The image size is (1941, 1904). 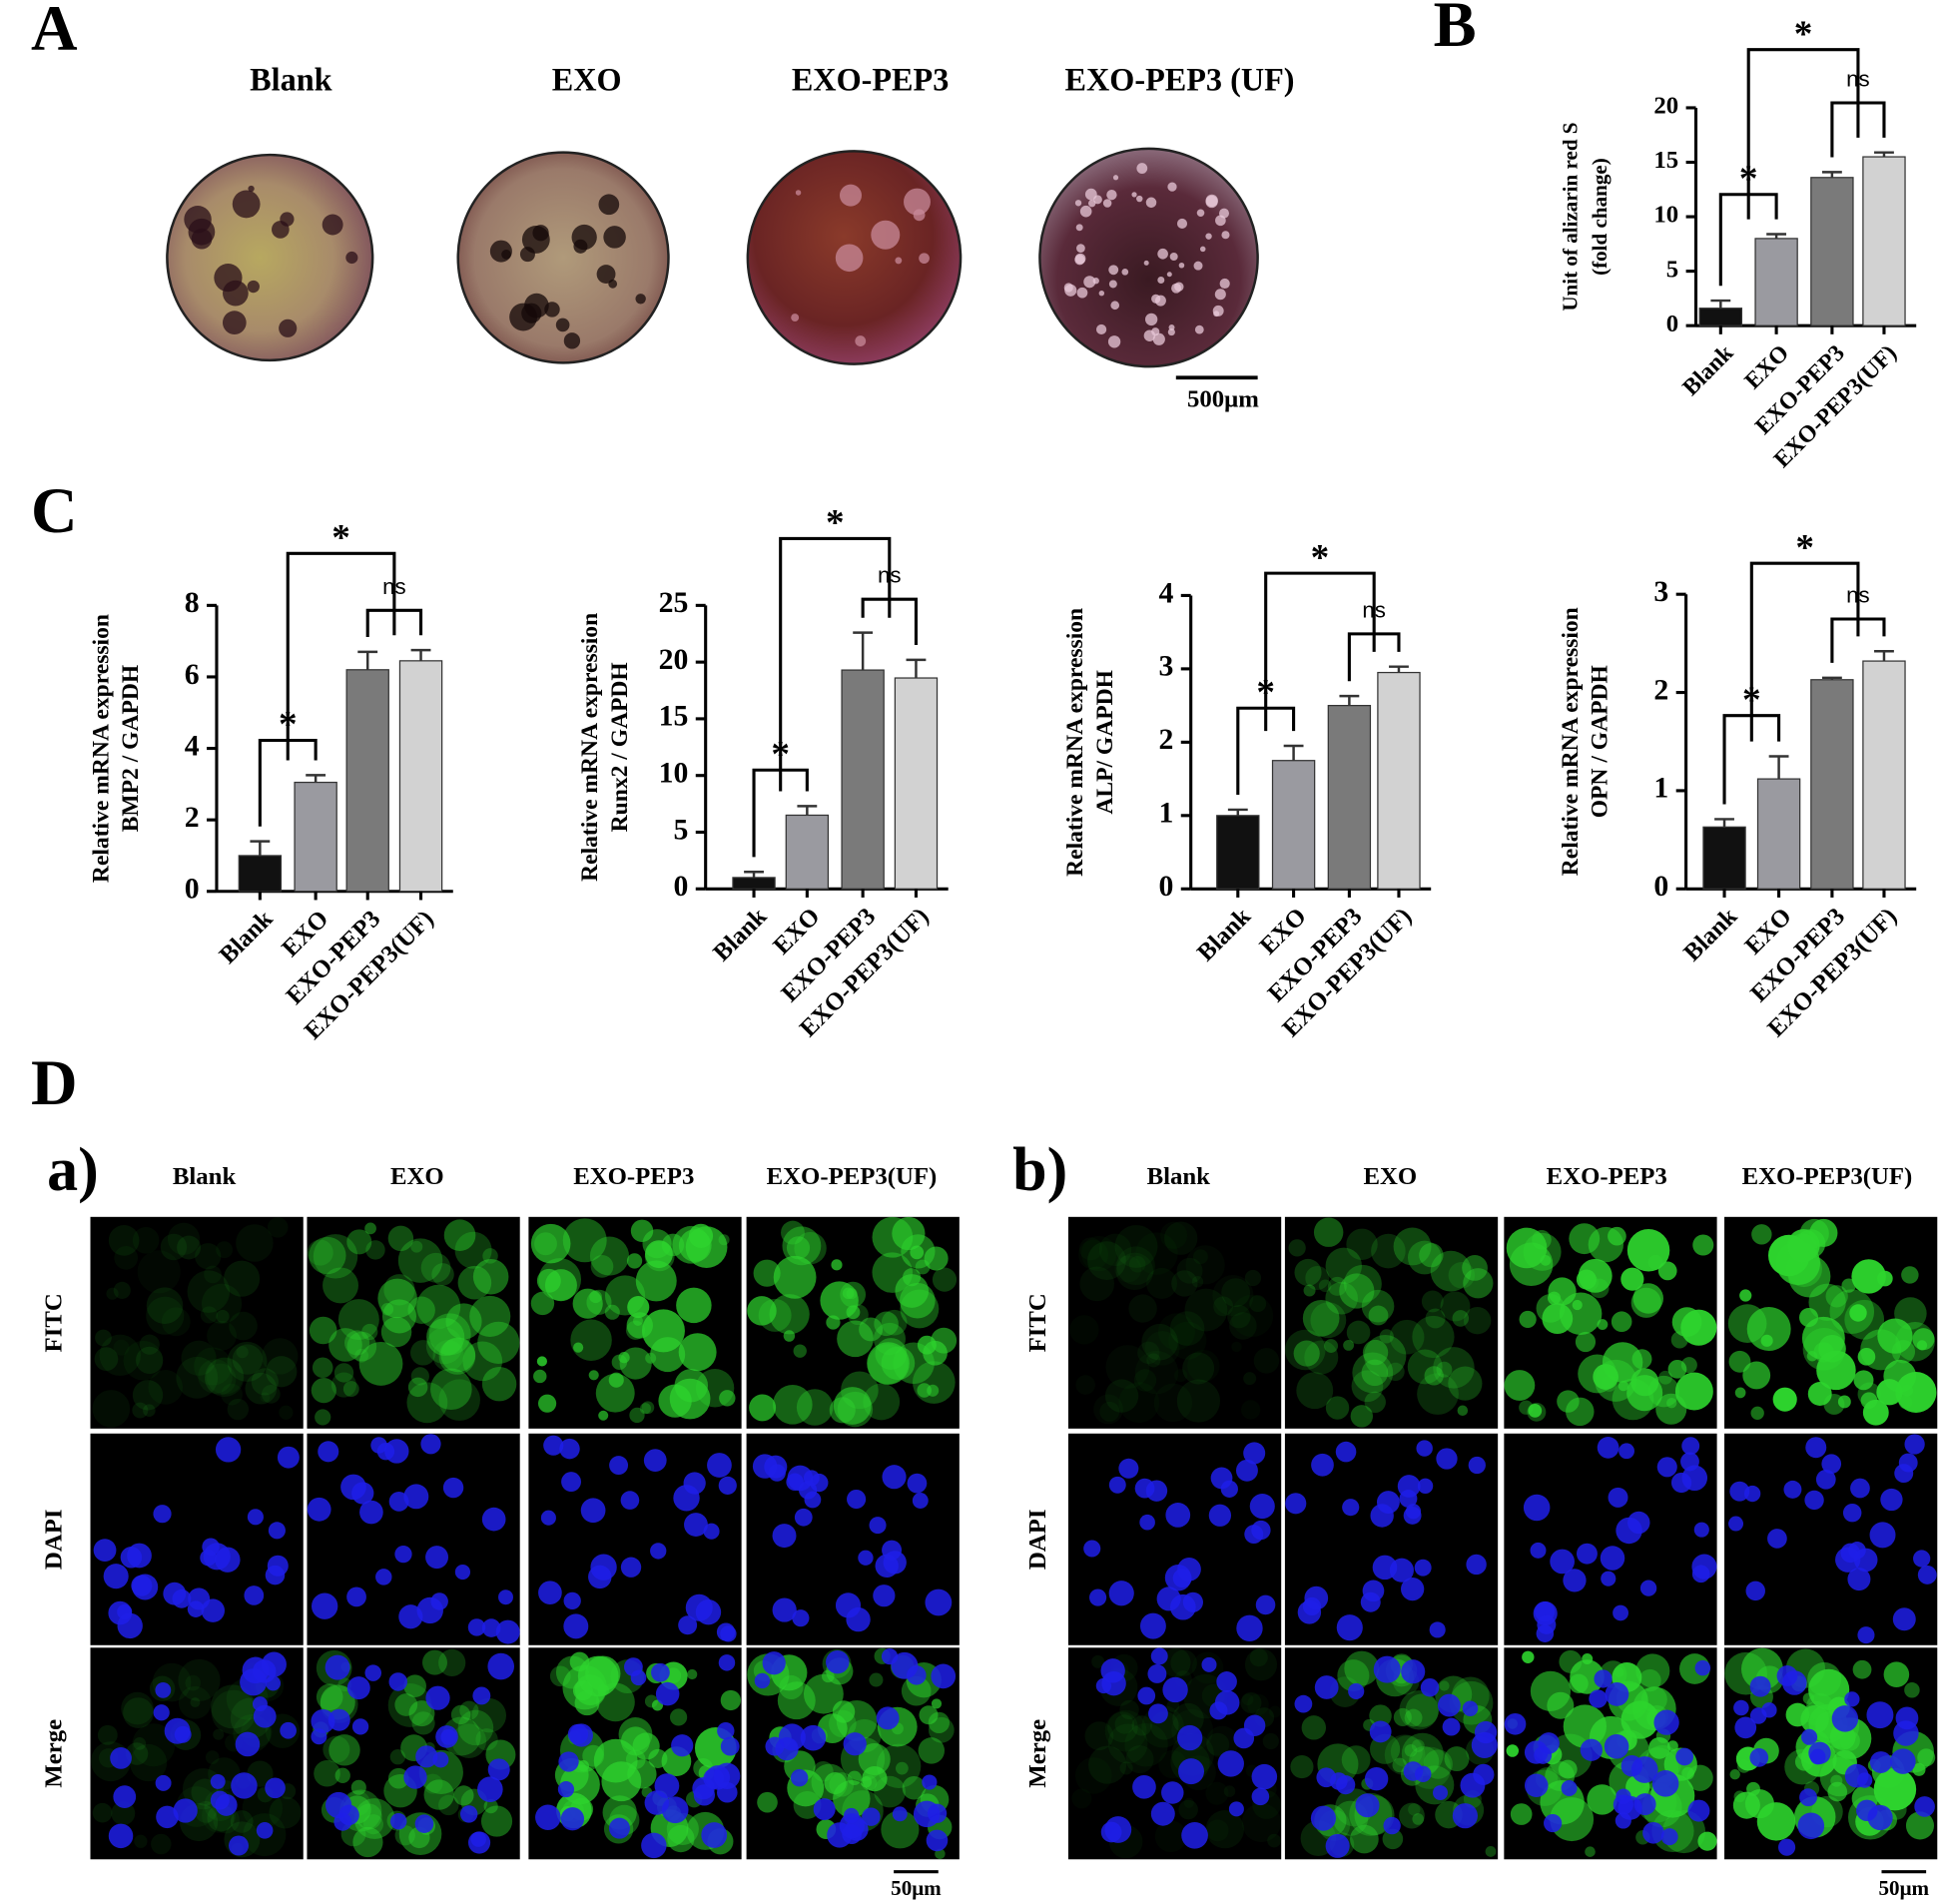 I want to click on column-header: EXO-PEP3, so click(x=1607, y=1176).